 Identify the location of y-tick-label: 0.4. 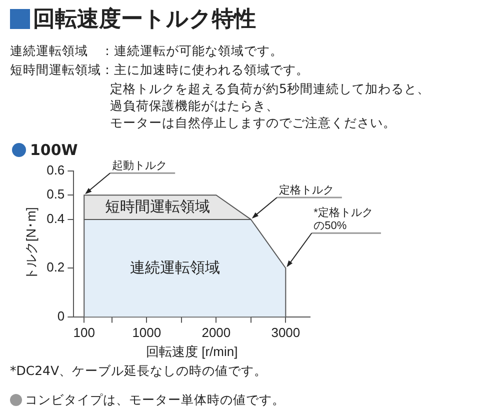
(55, 218).